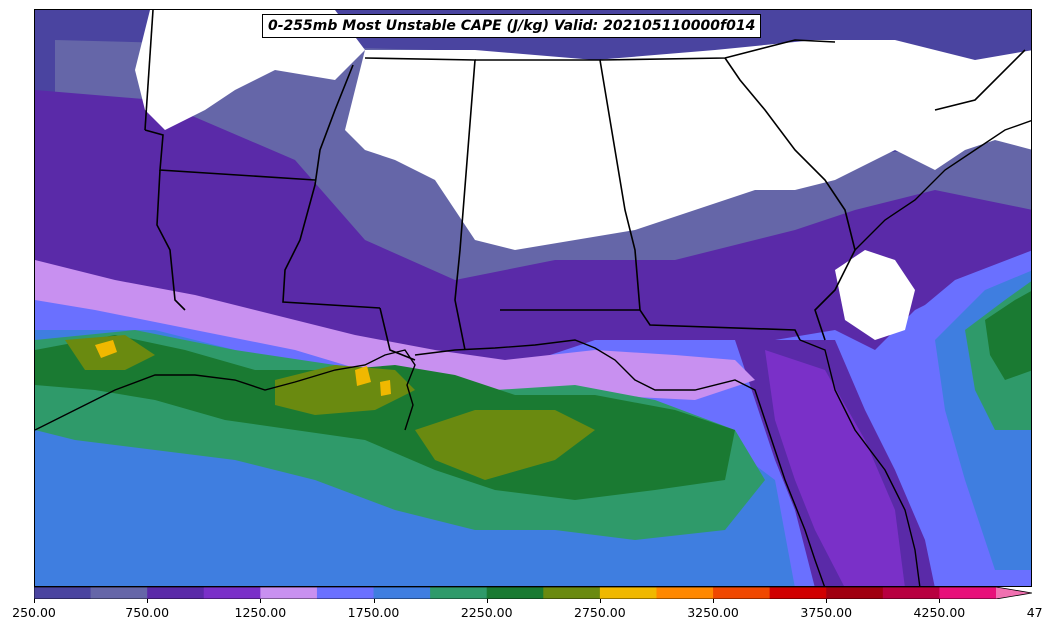  I want to click on colorbar-outline, so click(533, 593).